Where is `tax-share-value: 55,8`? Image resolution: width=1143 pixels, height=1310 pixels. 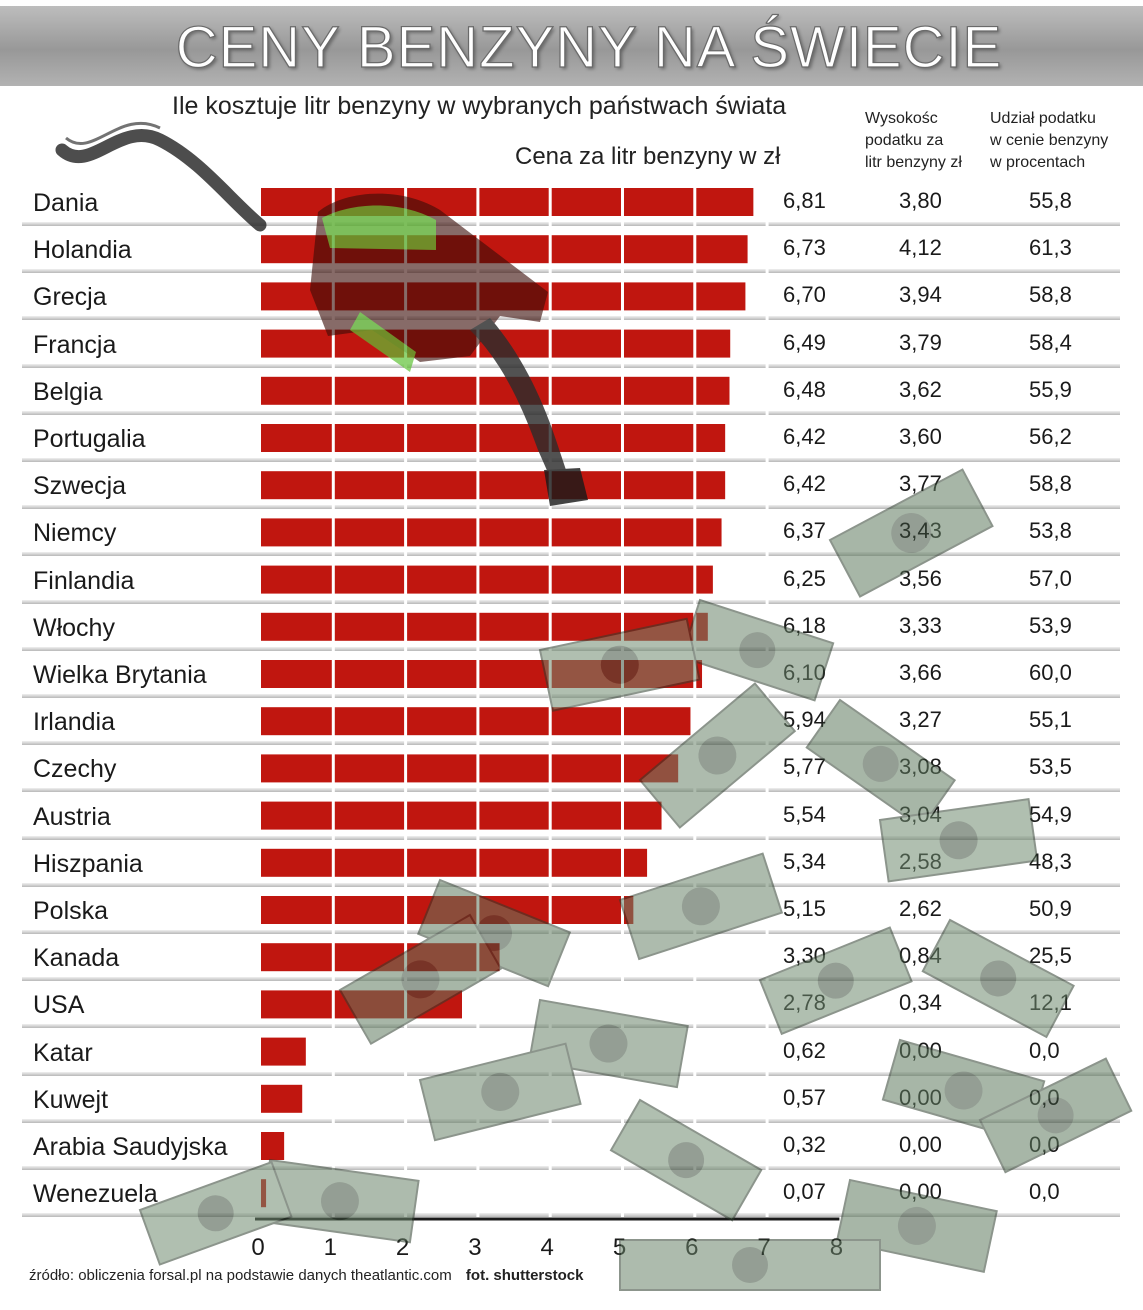 tax-share-value: 55,8 is located at coordinates (1050, 201).